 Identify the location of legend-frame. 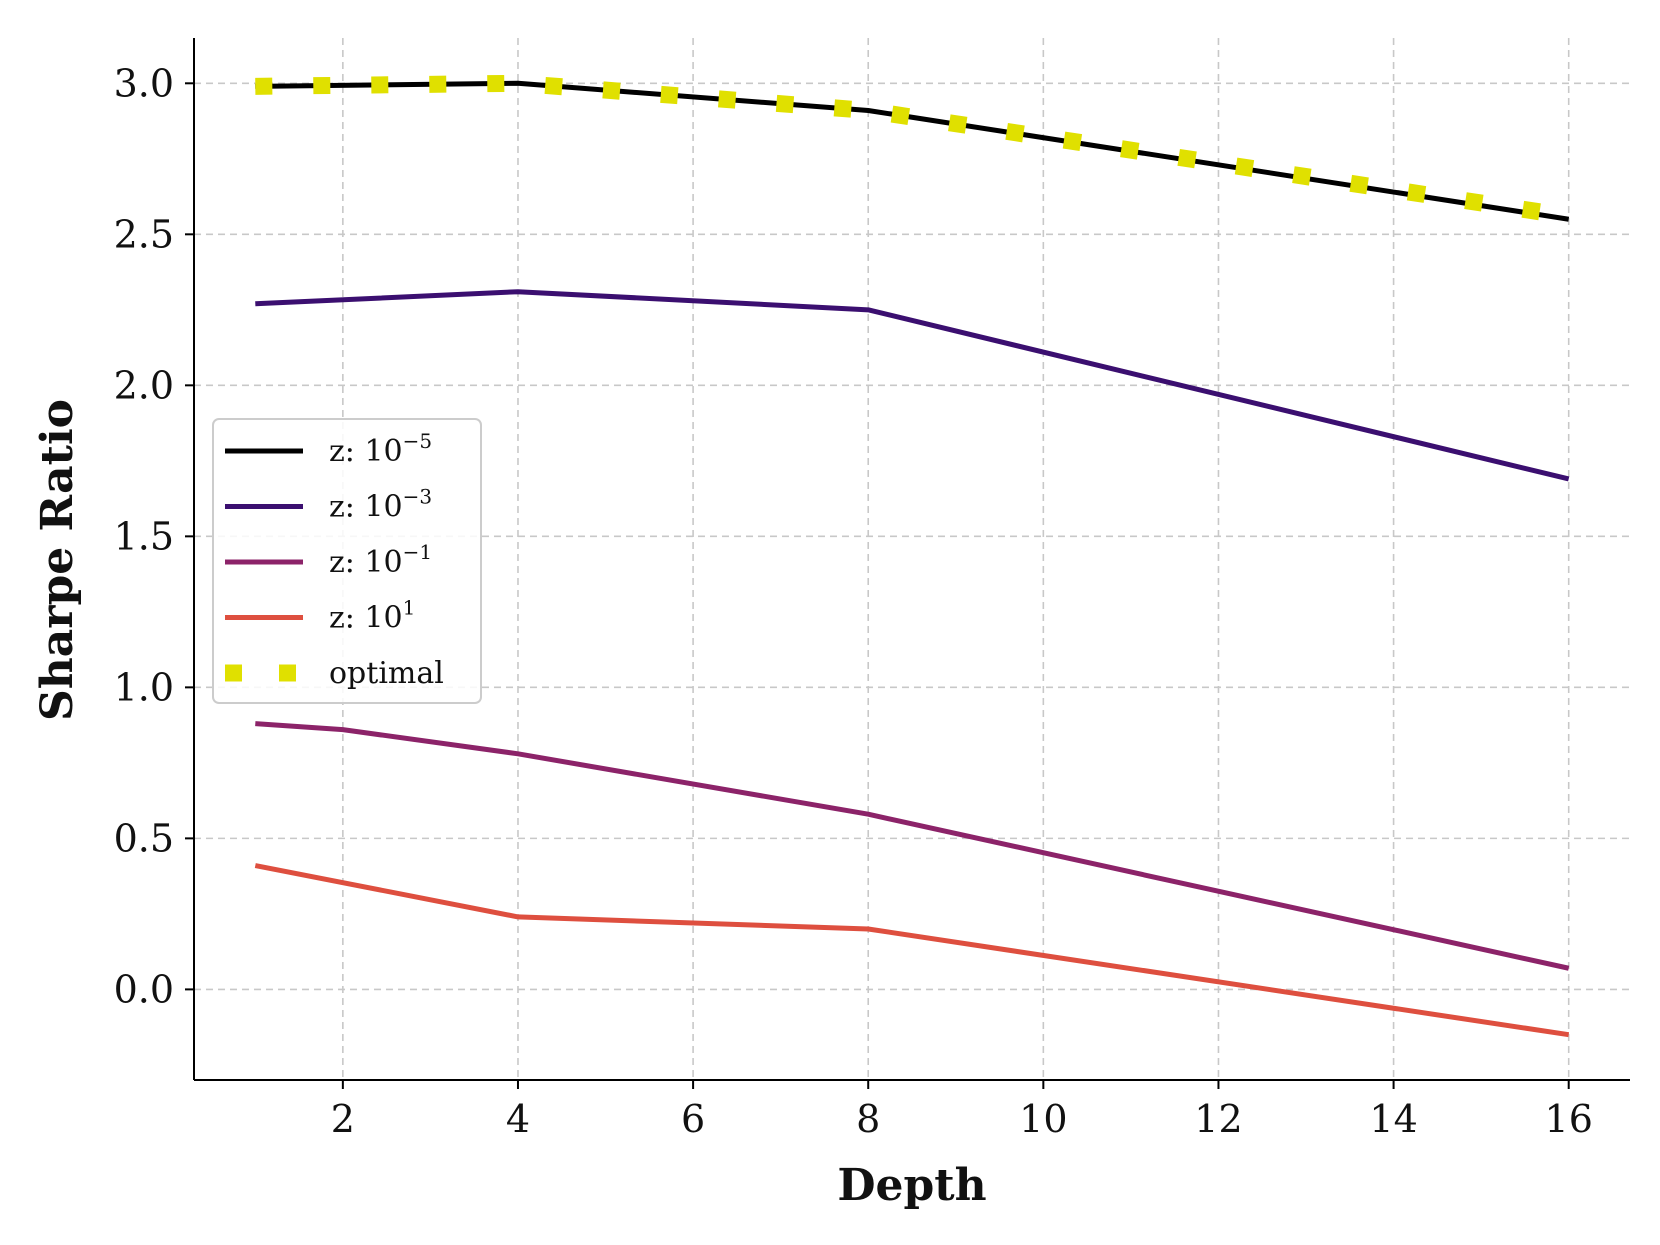
(347, 561).